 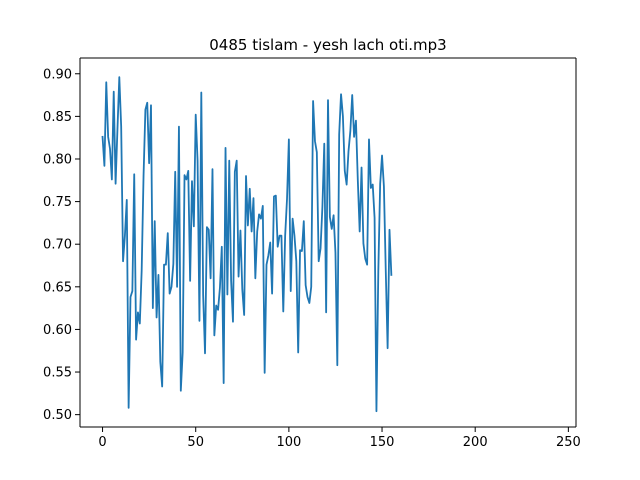 I want to click on y-tick-label: 0.65, so click(x=57, y=287).